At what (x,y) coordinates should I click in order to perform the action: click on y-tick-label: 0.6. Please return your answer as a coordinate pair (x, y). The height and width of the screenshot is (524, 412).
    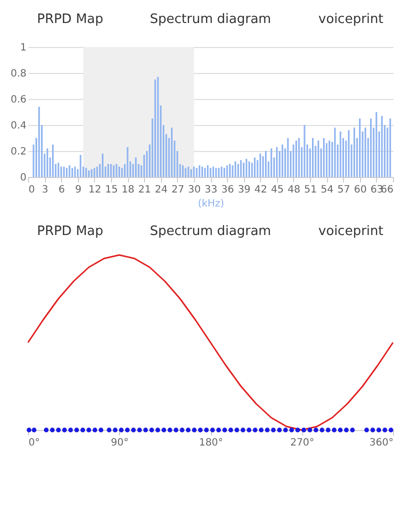
    Looking at the image, I should click on (18, 100).